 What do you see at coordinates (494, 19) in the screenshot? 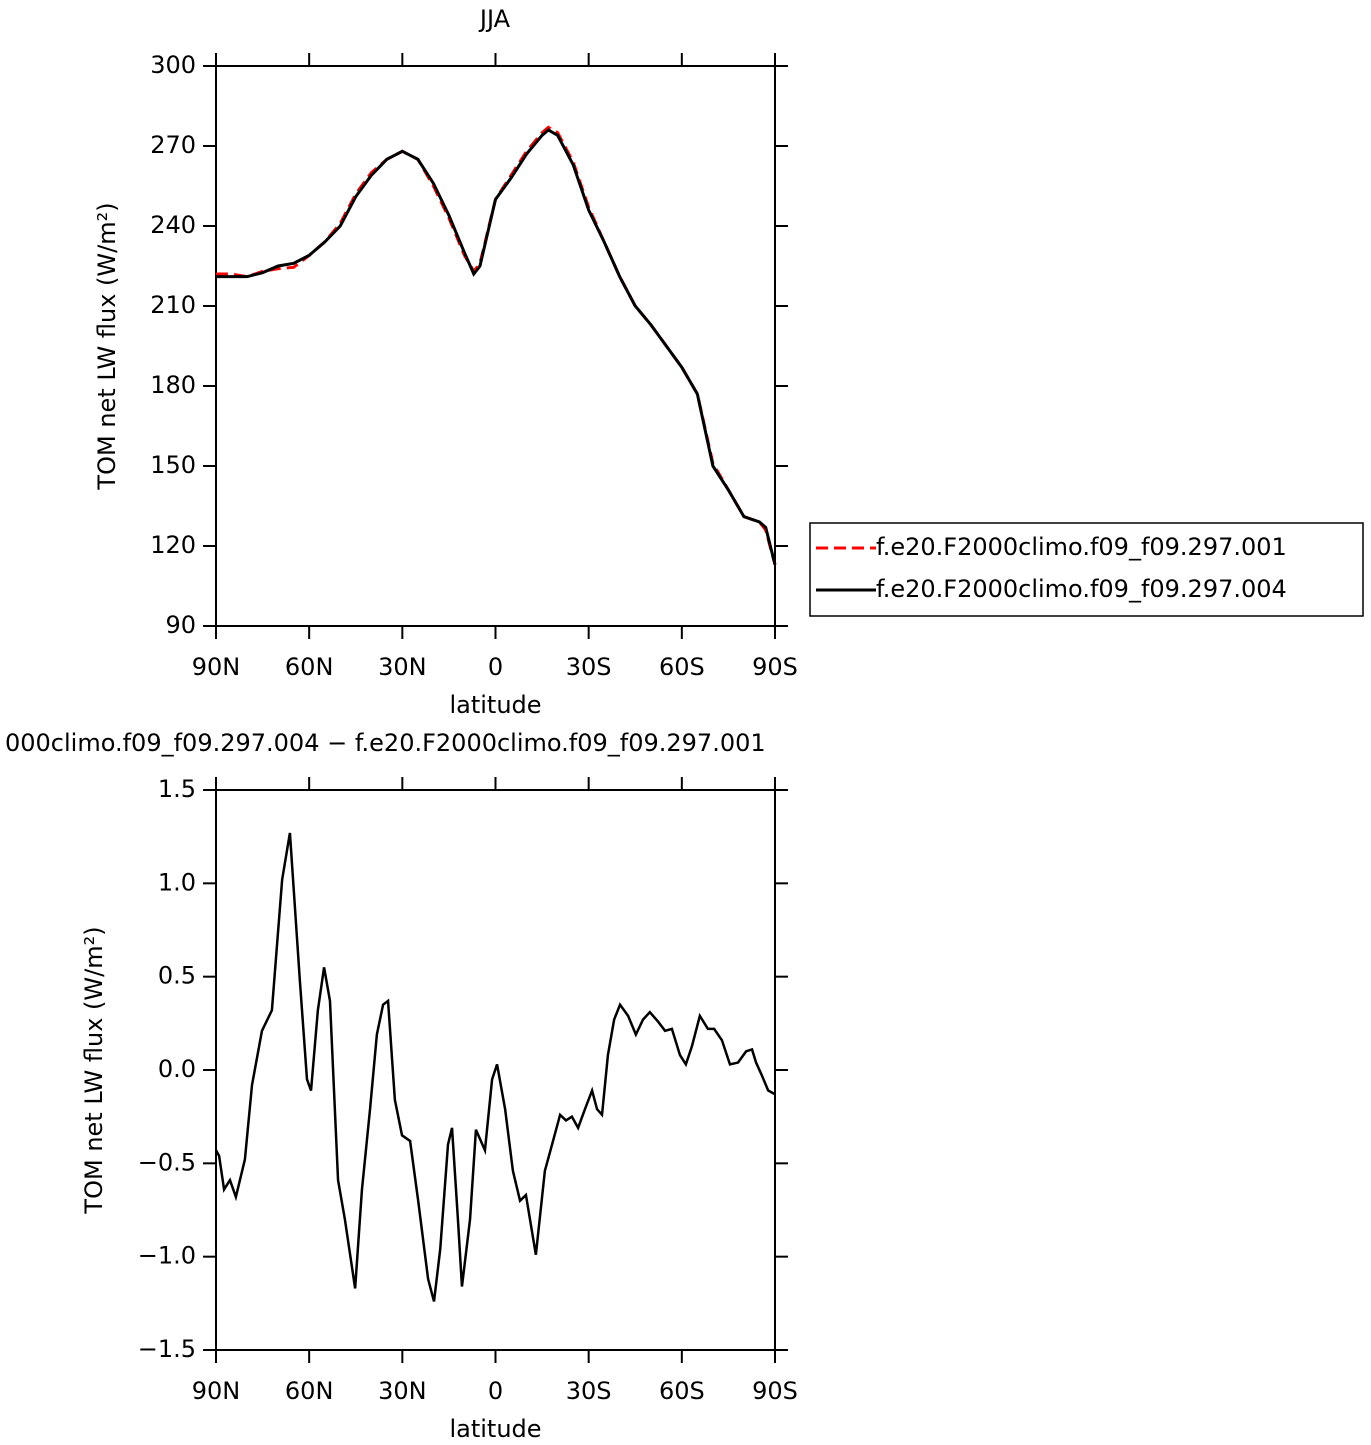
I see `chart-title: JJA` at bounding box center [494, 19].